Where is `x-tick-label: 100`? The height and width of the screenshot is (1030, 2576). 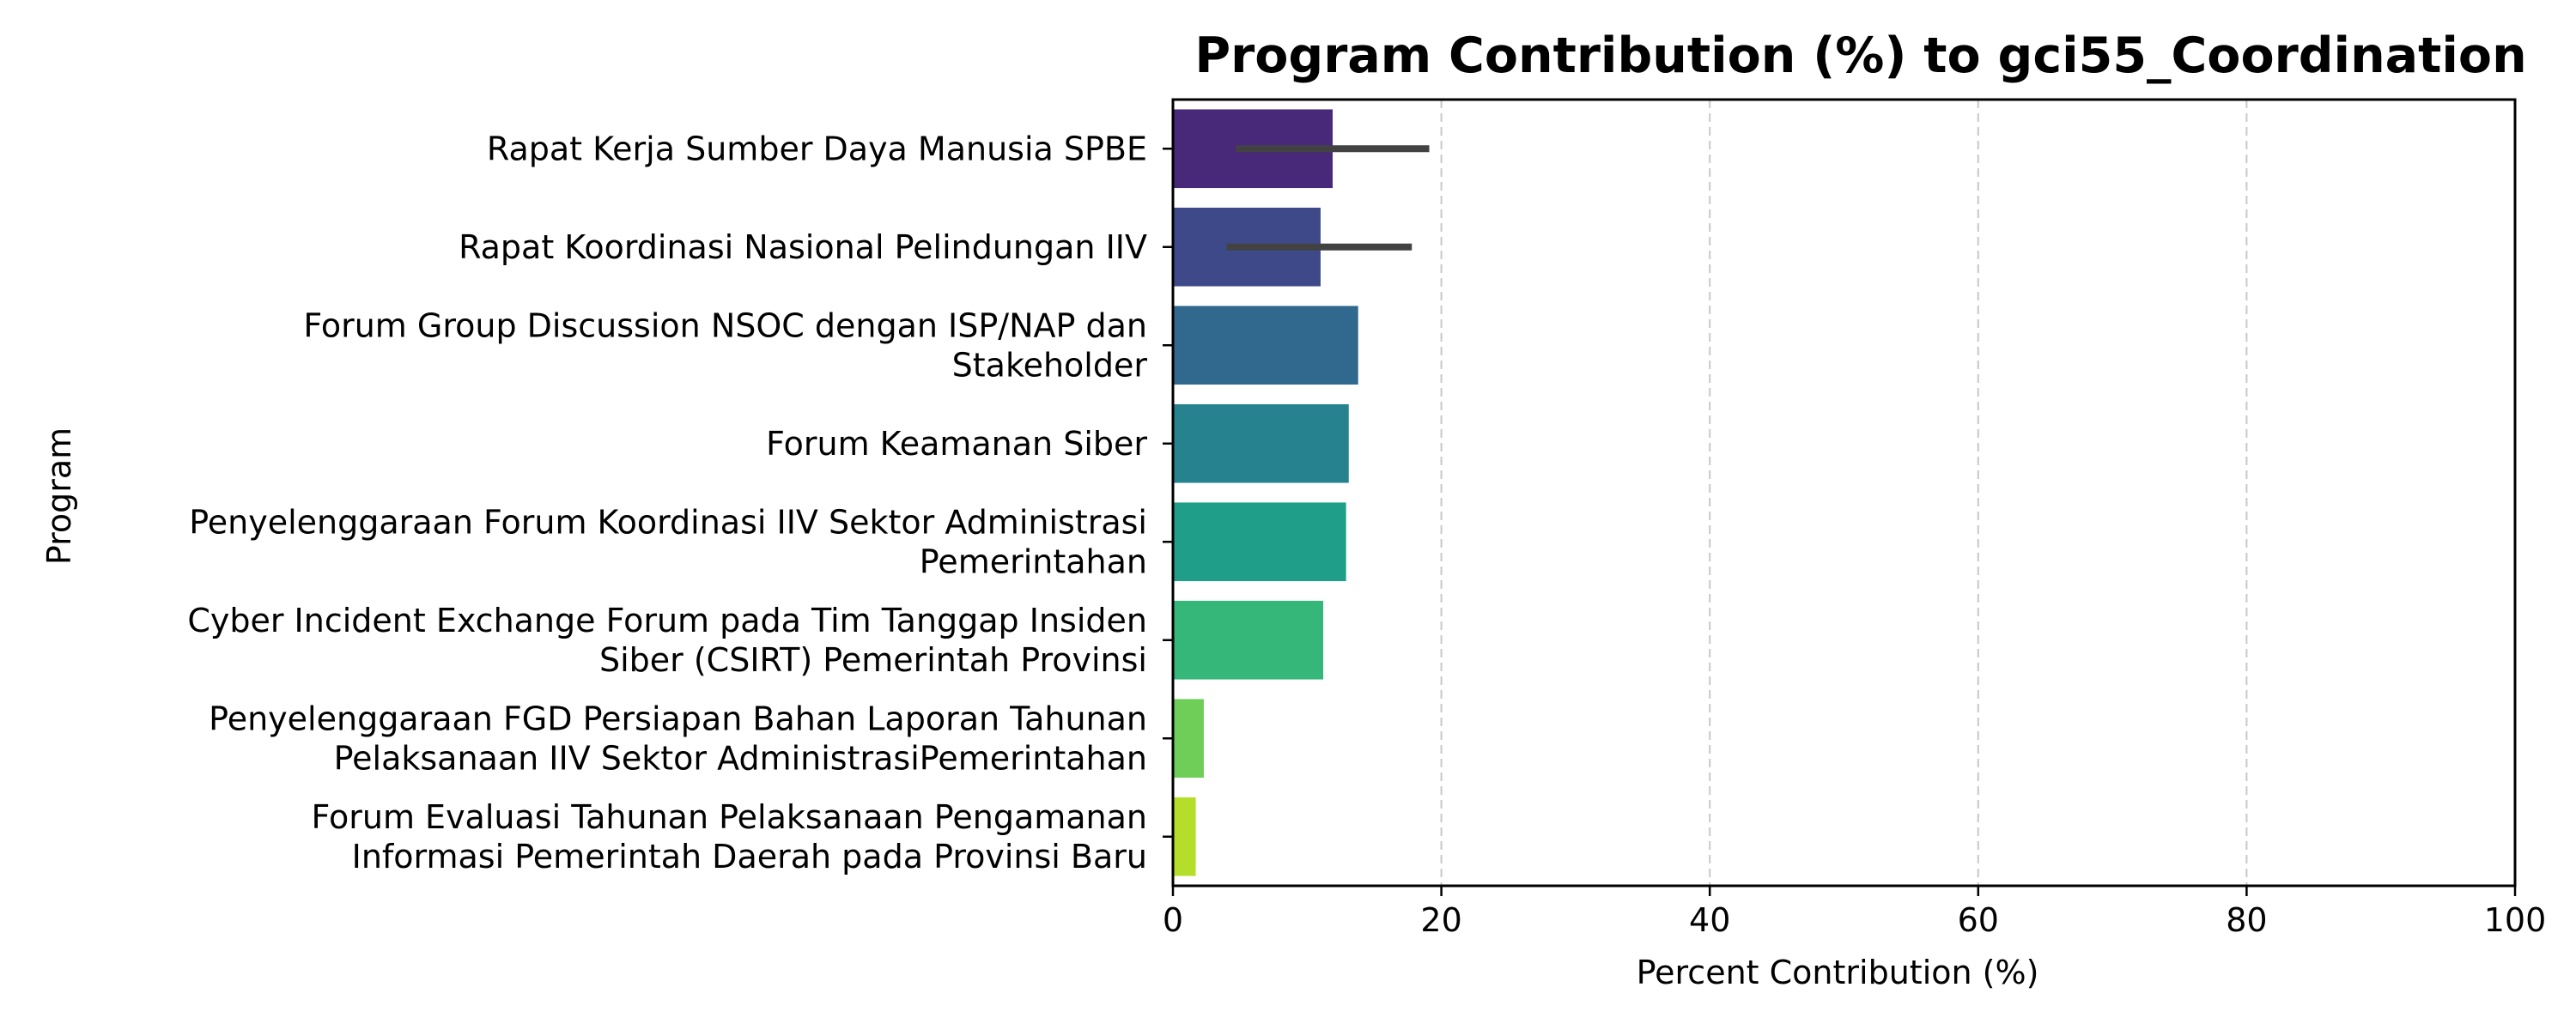 x-tick-label: 100 is located at coordinates (2515, 920).